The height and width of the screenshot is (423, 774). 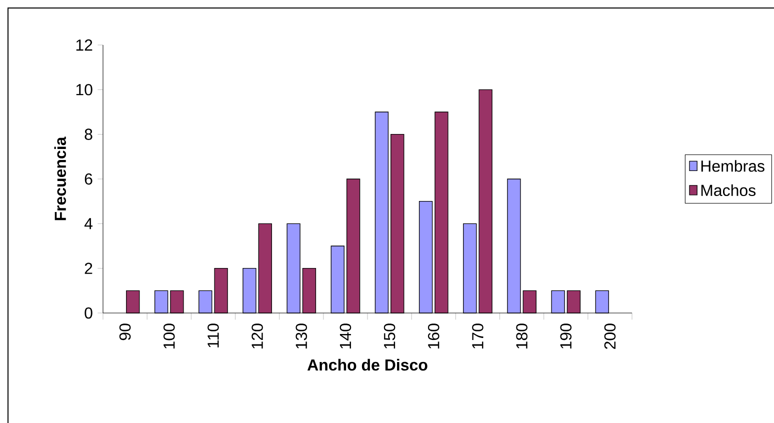 I want to click on x-tick-label: 140, so click(x=346, y=336).